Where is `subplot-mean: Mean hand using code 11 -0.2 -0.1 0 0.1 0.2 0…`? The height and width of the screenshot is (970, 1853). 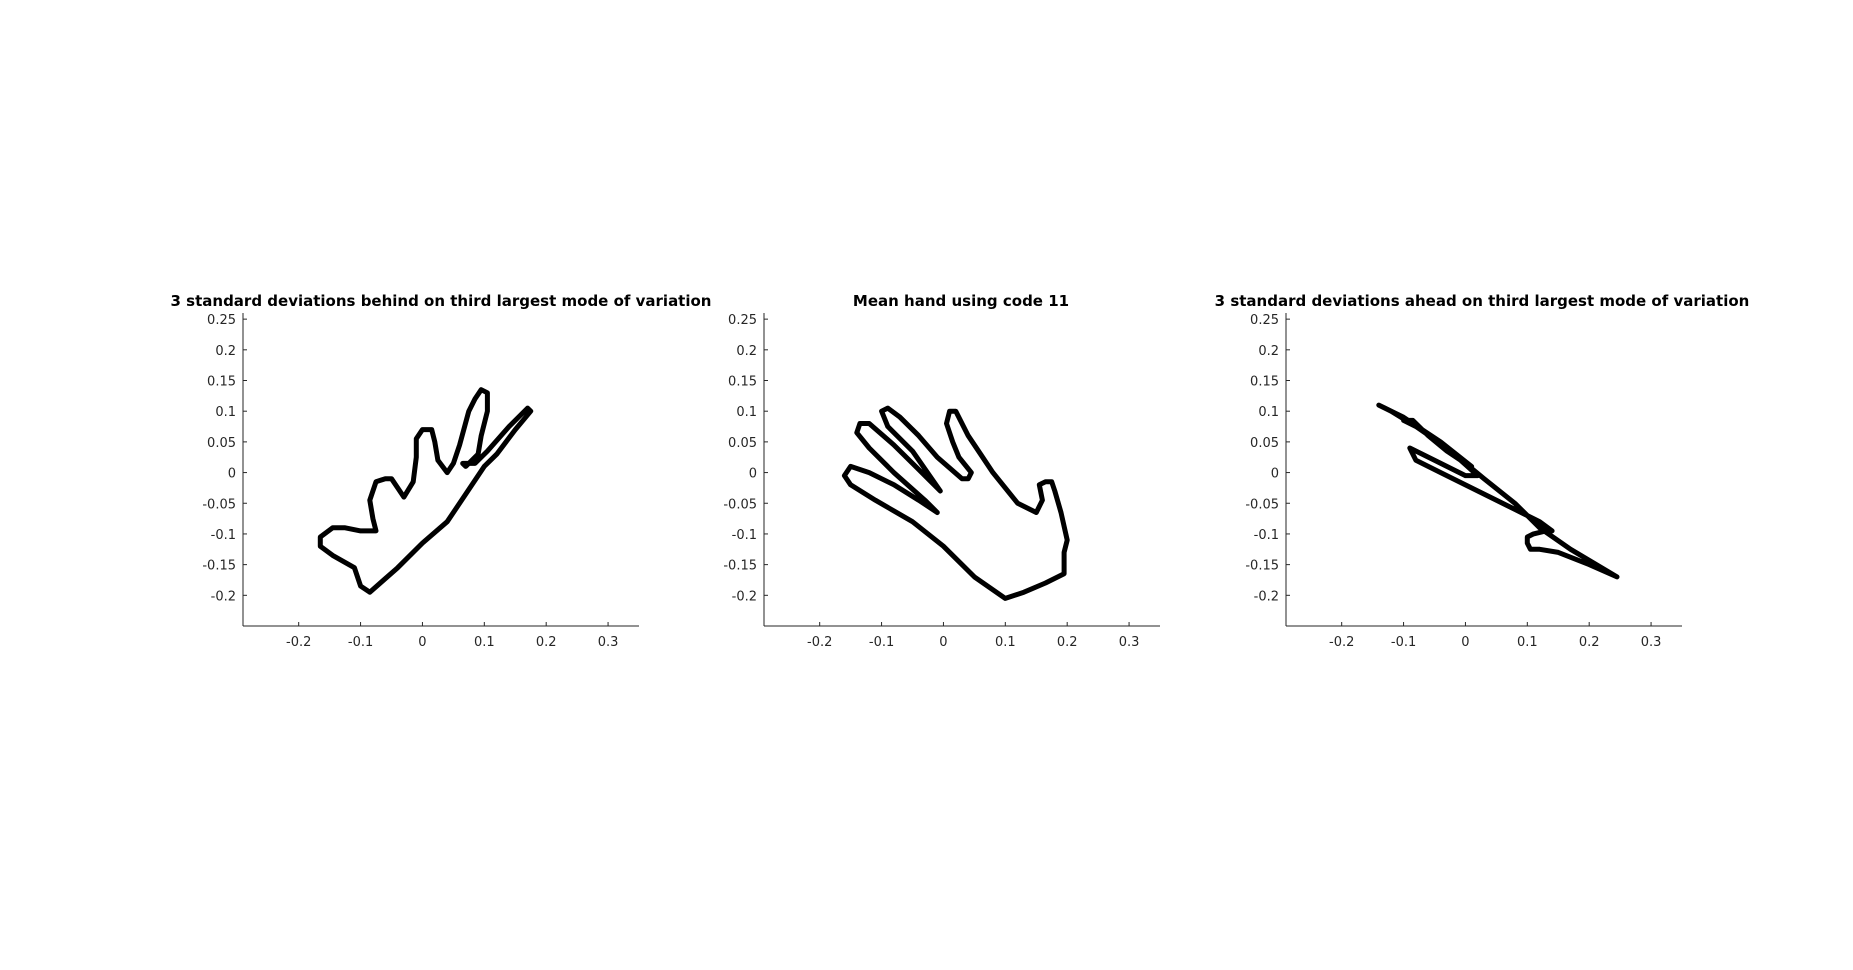
subplot-mean: Mean hand using code 11 -0.2 -0.1 0 0.1 0.2 0… is located at coordinates (941, 471).